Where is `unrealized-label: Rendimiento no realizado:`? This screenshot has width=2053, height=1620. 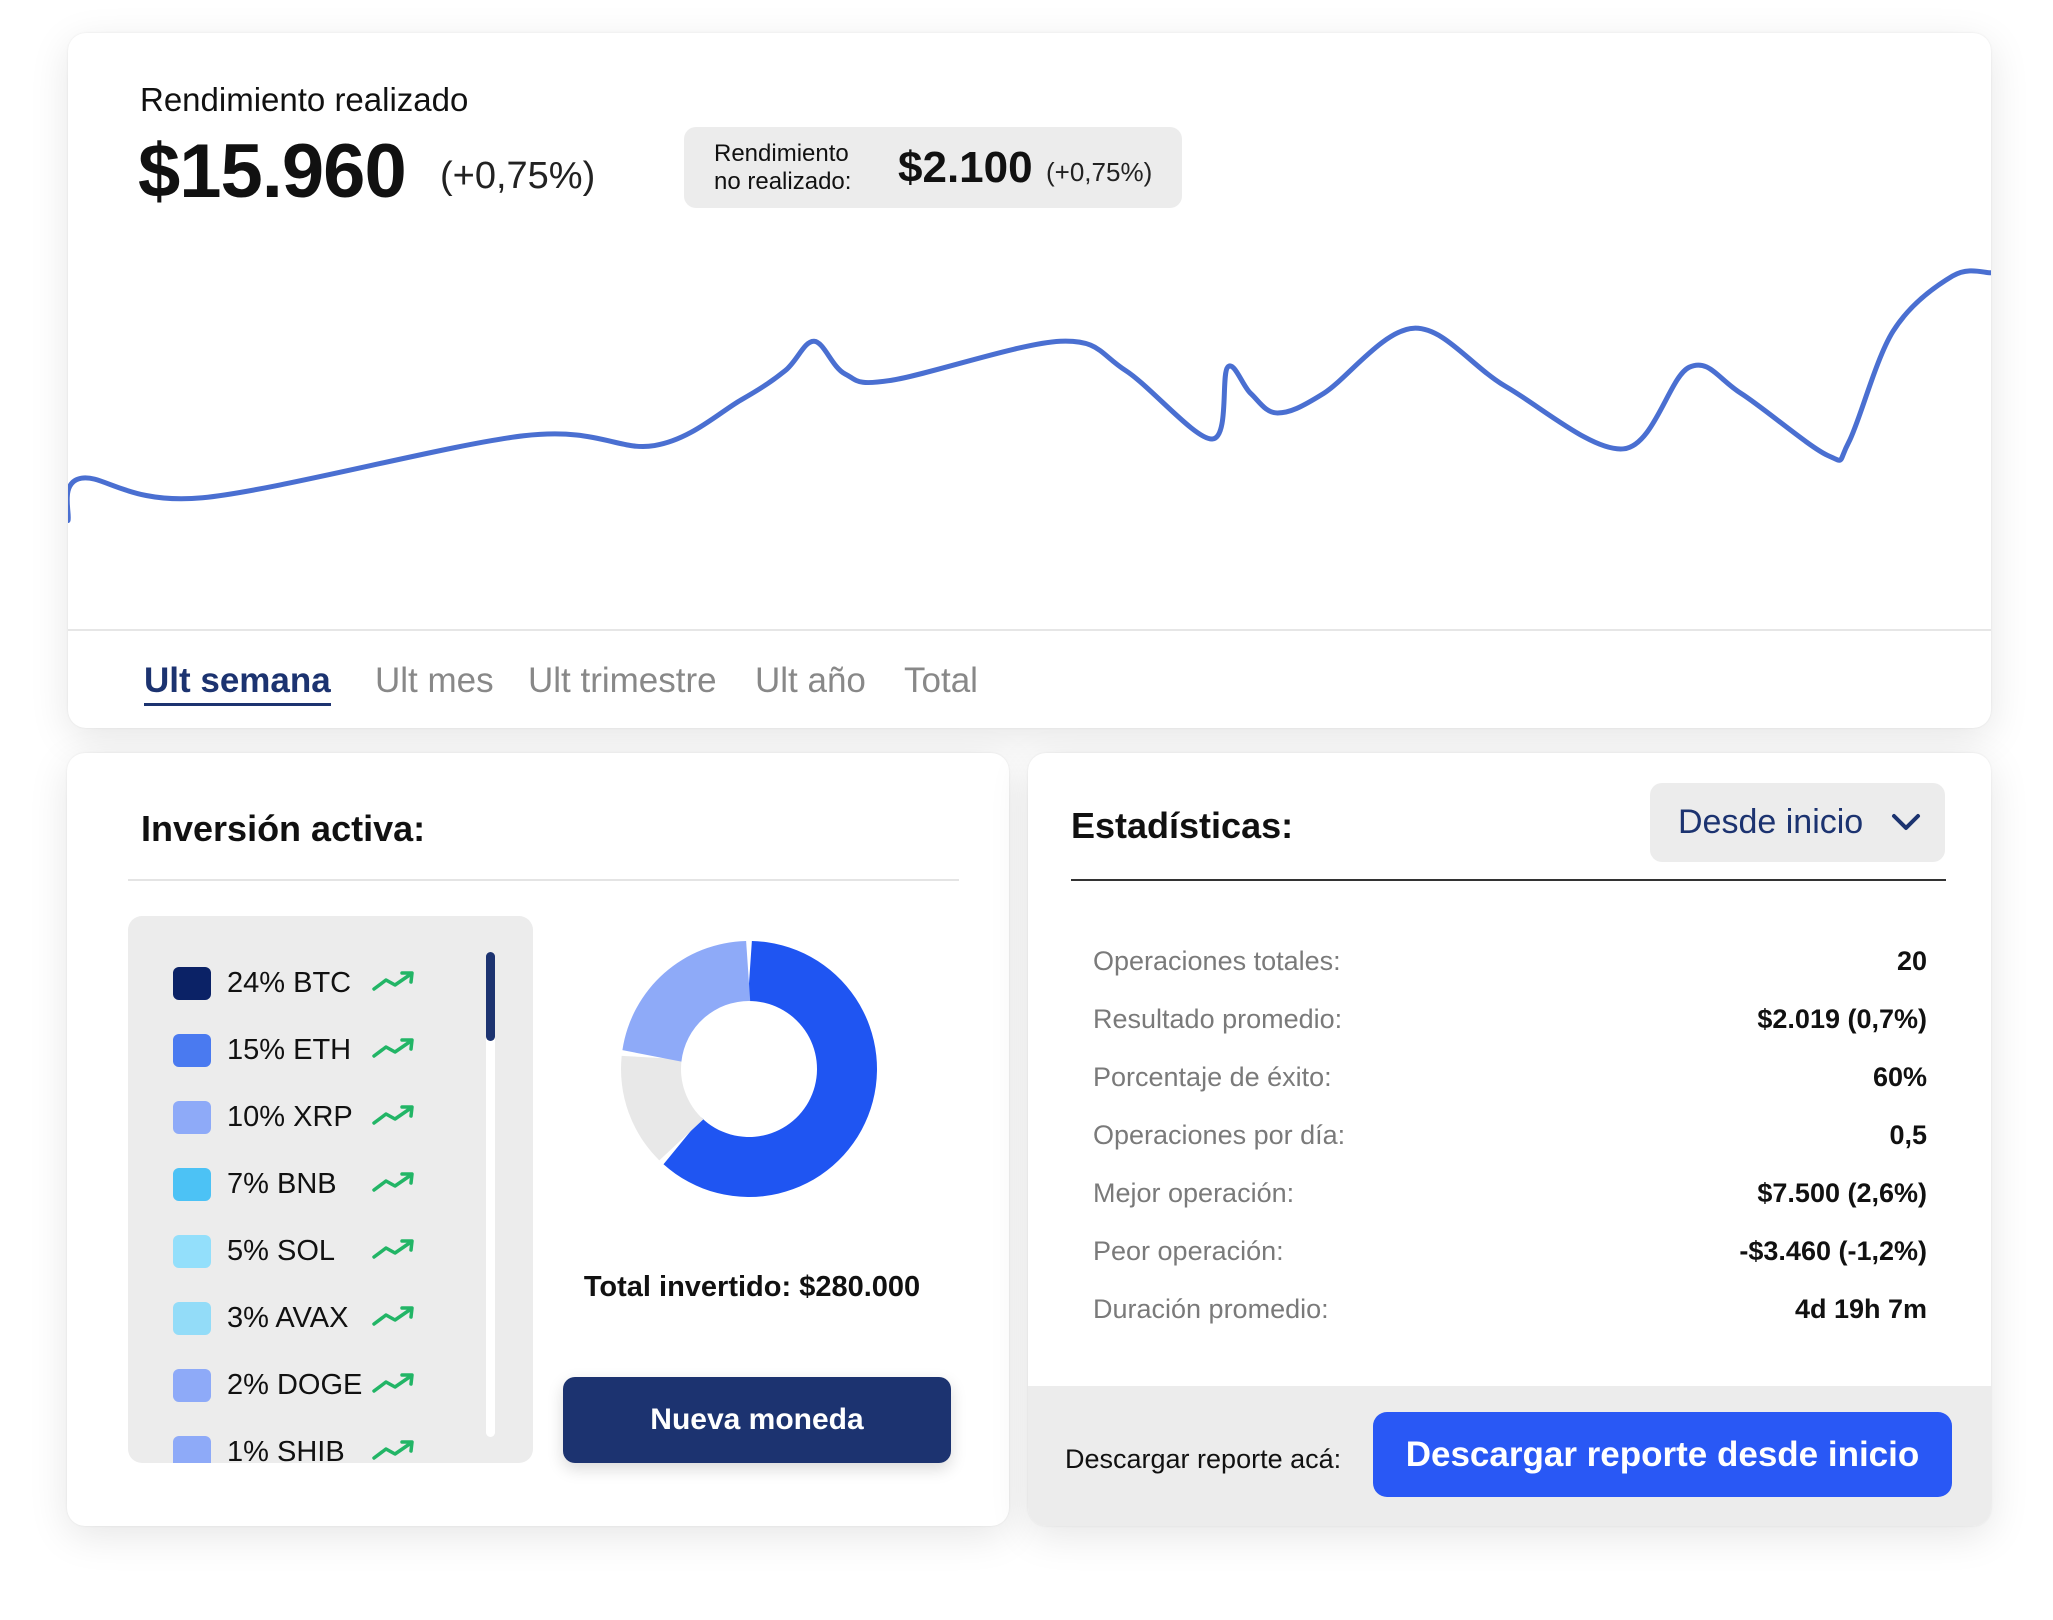
unrealized-label: Rendimiento no realizado: is located at coordinates (783, 167).